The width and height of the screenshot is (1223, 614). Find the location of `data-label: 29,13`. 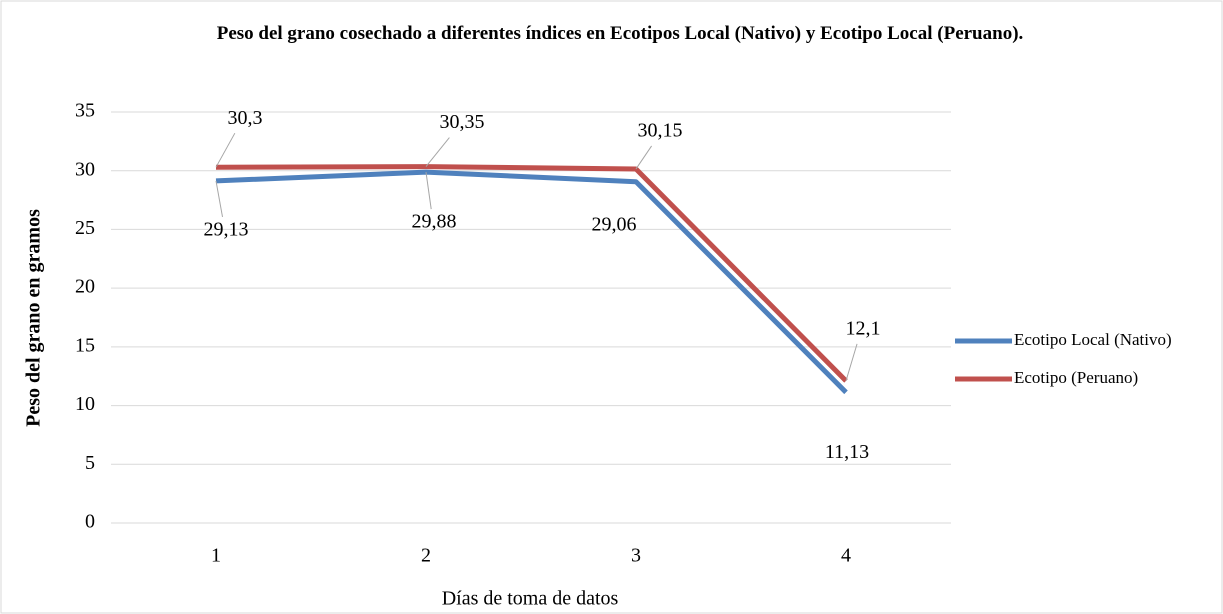

data-label: 29,13 is located at coordinates (226, 230).